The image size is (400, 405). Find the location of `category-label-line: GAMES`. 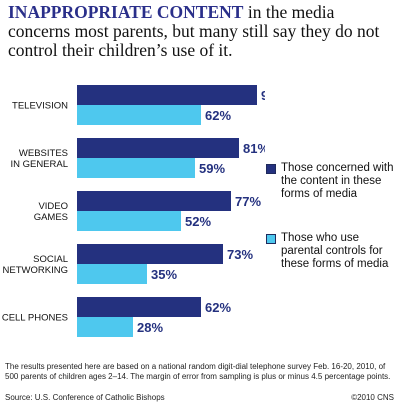

category-label-line: GAMES is located at coordinates (51, 217).